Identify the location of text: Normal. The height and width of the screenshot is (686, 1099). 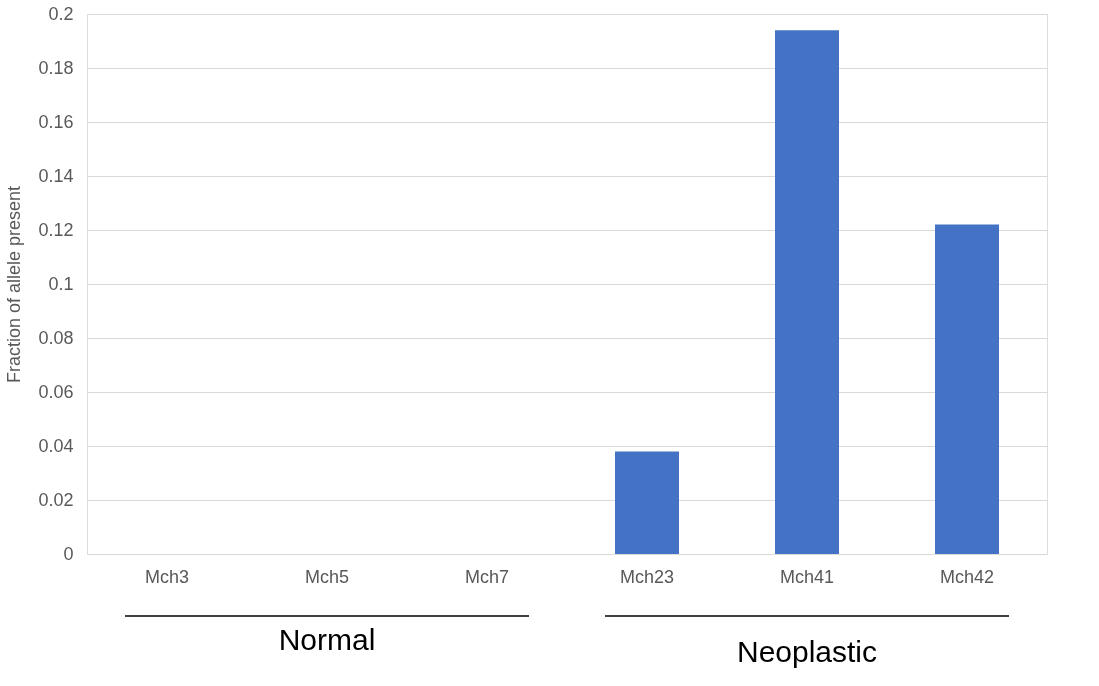
(327, 639).